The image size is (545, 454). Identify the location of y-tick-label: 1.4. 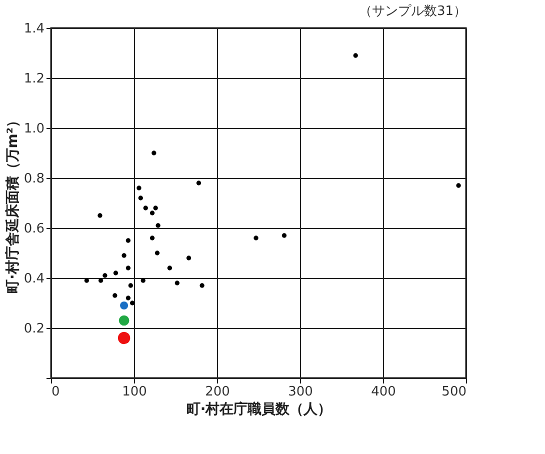
(34, 29).